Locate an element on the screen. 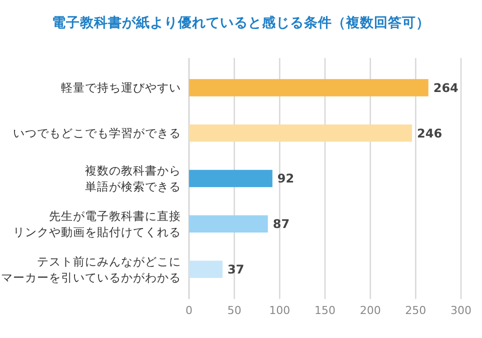 The height and width of the screenshot is (338, 482). data-label: 37 is located at coordinates (236, 269).